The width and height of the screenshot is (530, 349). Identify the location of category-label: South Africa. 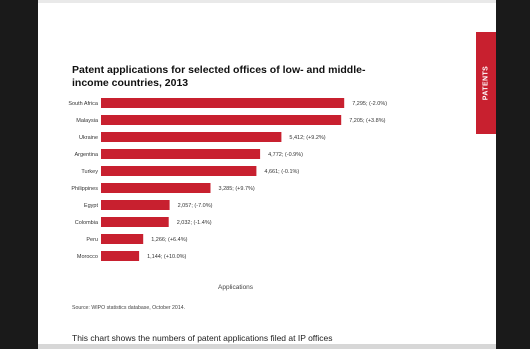
(83, 104).